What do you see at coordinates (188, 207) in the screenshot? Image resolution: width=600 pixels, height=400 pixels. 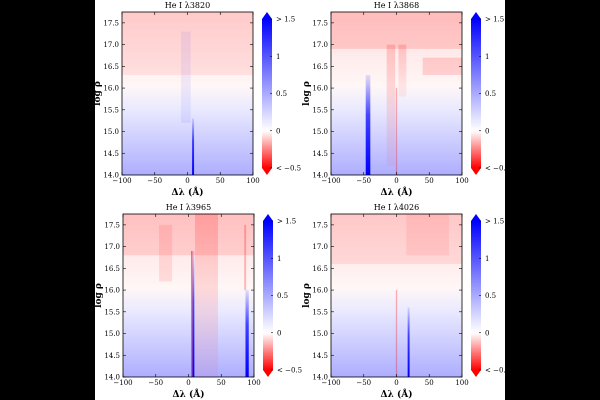 I see `panel-title: He I λ3965` at bounding box center [188, 207].